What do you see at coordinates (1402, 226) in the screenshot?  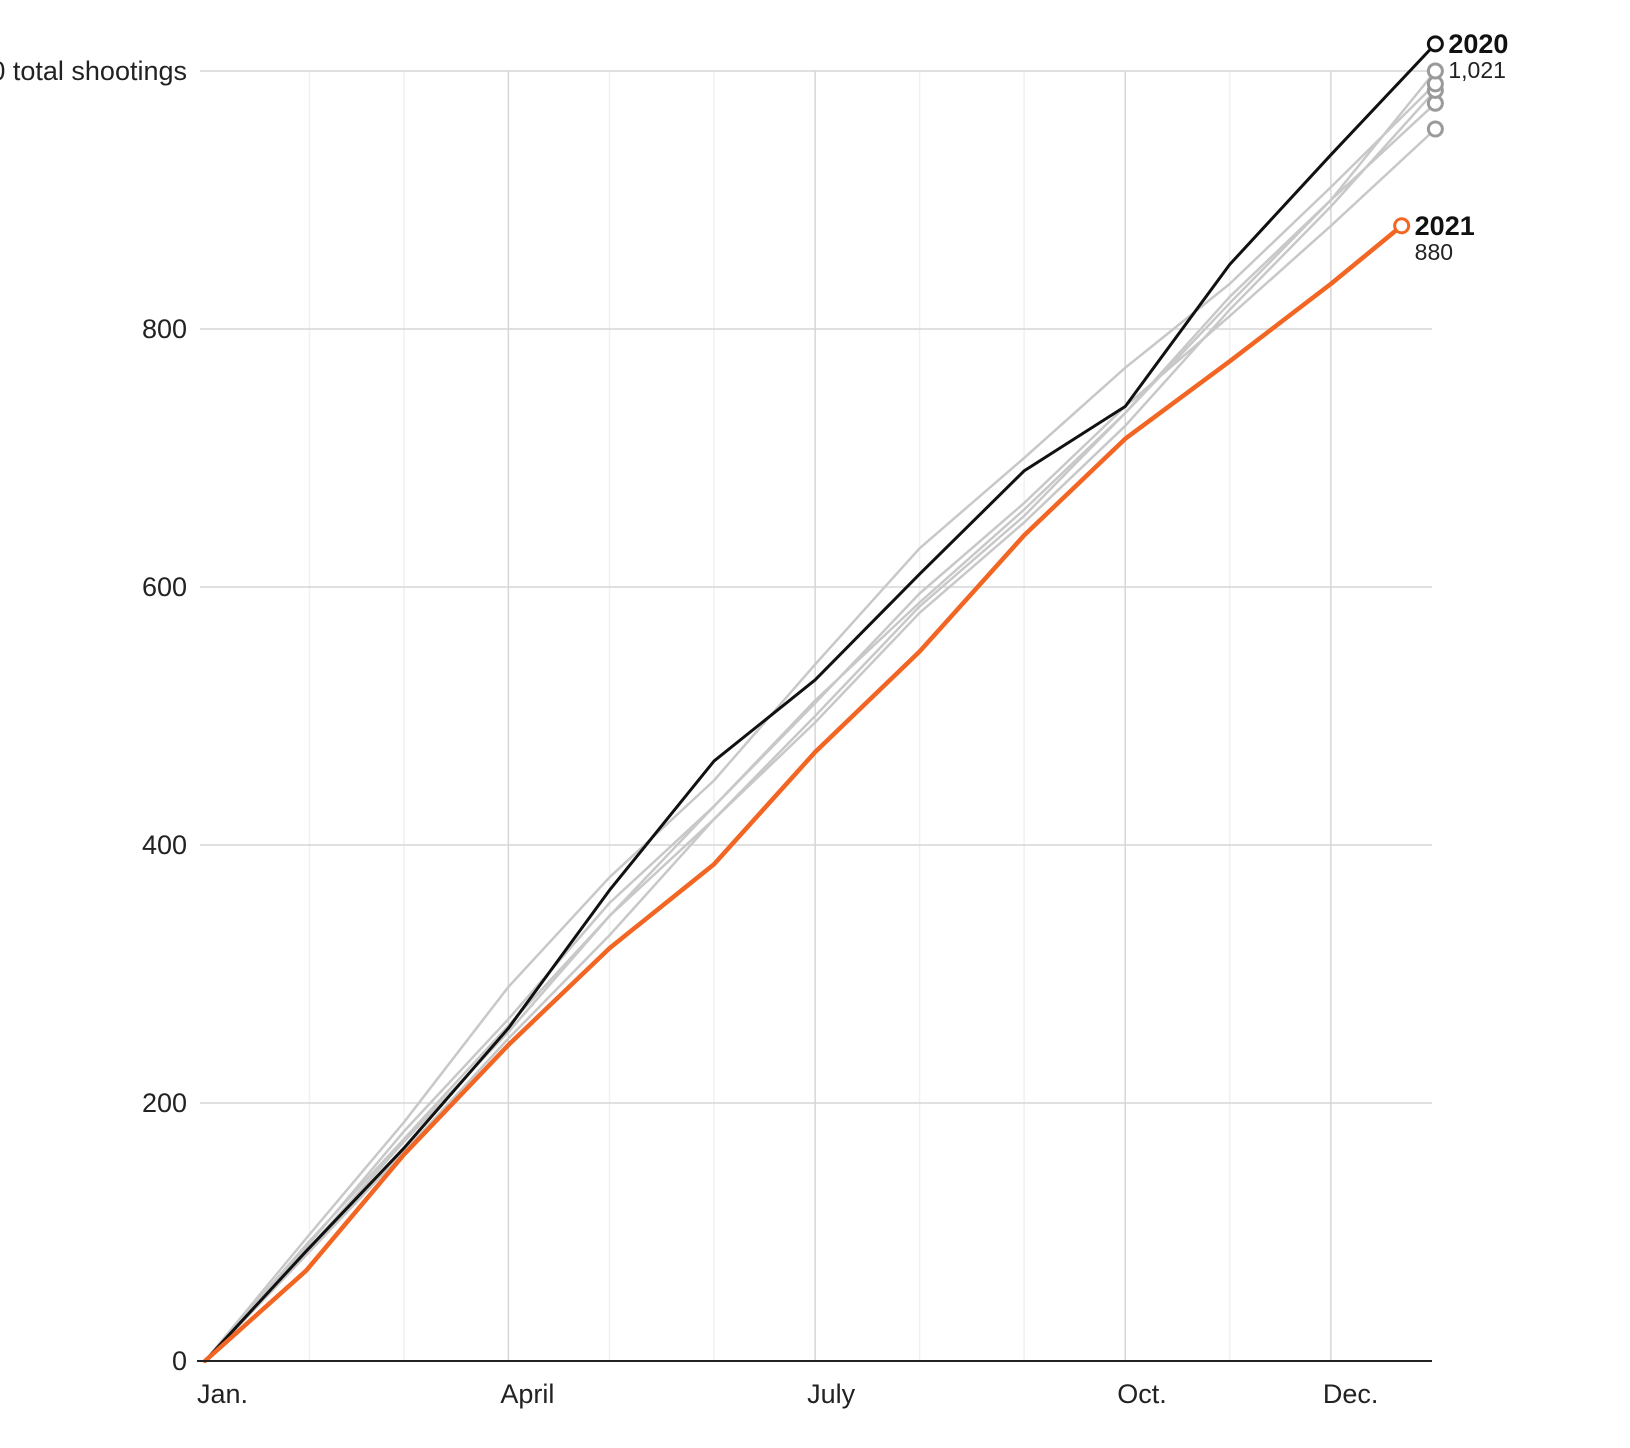 I see `end-marker-2021` at bounding box center [1402, 226].